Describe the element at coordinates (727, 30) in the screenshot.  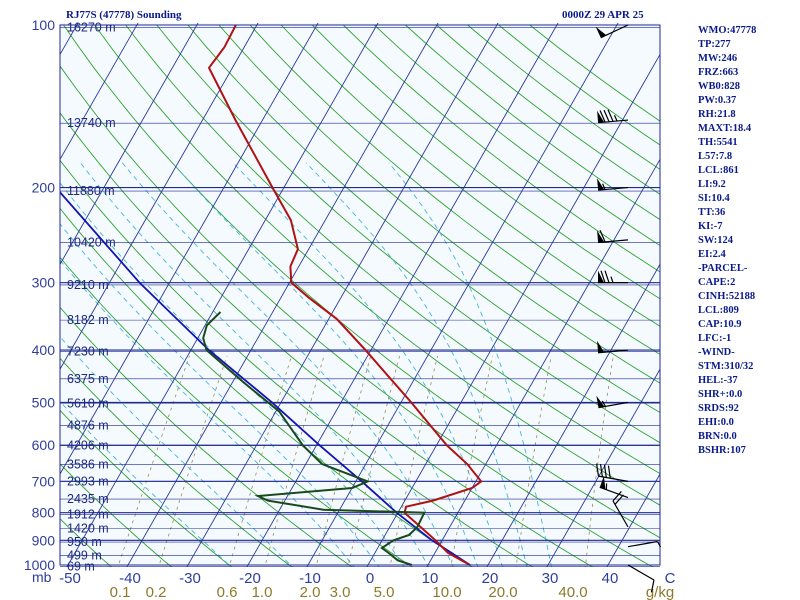
I see `index-item: WMO:47778` at that location.